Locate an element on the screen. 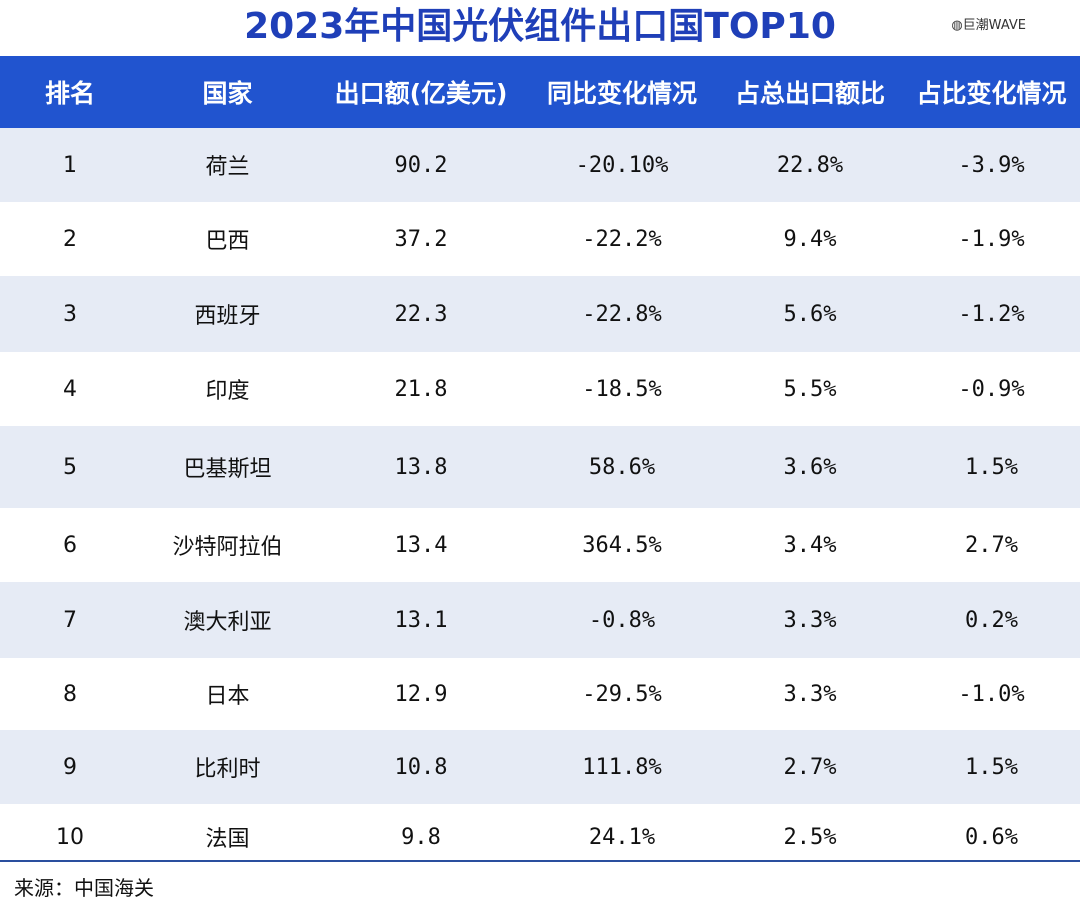 The height and width of the screenshot is (904, 1080). table-row: 7 澳大利亚 13.1 -0.8% 3.3% 0.2% is located at coordinates (540, 620).